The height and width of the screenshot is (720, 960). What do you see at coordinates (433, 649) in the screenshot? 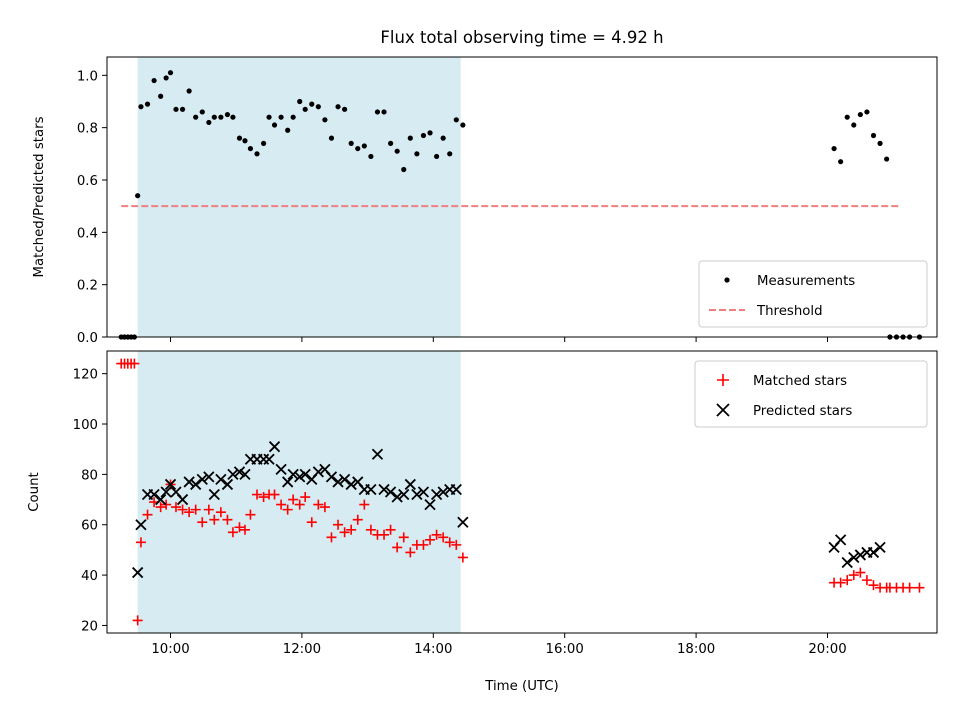
I see `x-tick-label: 14:00` at bounding box center [433, 649].